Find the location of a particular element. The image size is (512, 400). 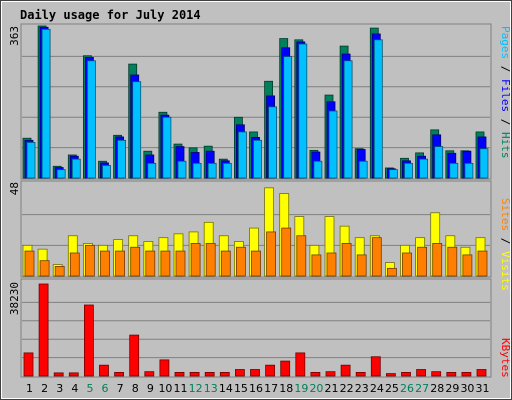

x-tick-label: 20 is located at coordinates (316, 388).